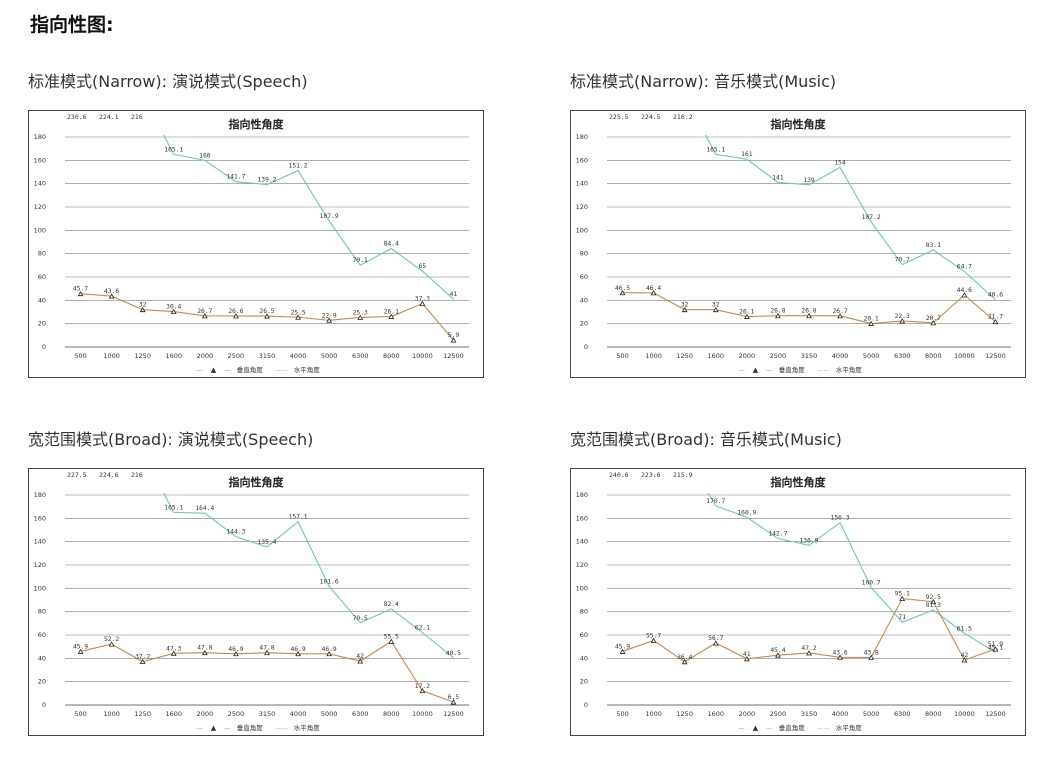 The image size is (1041, 770). What do you see at coordinates (422, 686) in the screenshot?
I see `vertical-value-label: 17.2` at bounding box center [422, 686].